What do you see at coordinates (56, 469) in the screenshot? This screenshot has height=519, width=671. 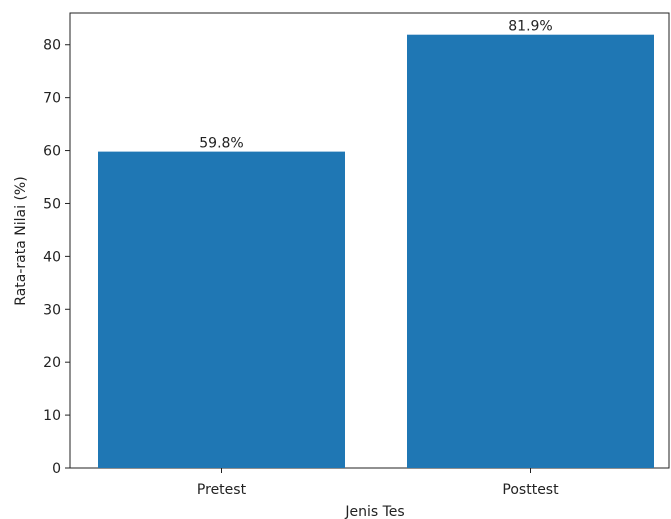 I see `y-tick-label: 0` at bounding box center [56, 469].